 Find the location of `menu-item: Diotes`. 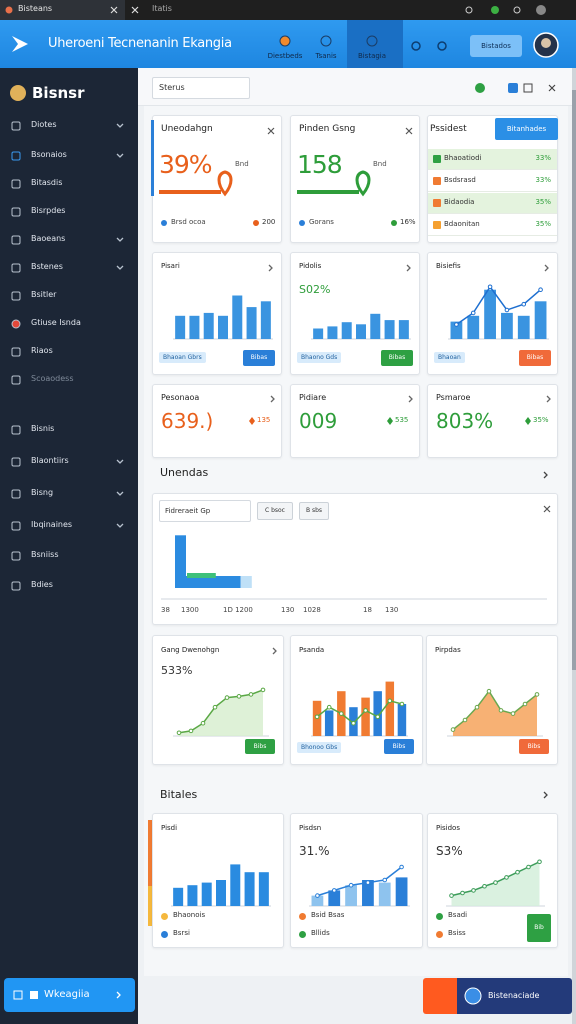

menu-item: Diotes is located at coordinates (44, 124).